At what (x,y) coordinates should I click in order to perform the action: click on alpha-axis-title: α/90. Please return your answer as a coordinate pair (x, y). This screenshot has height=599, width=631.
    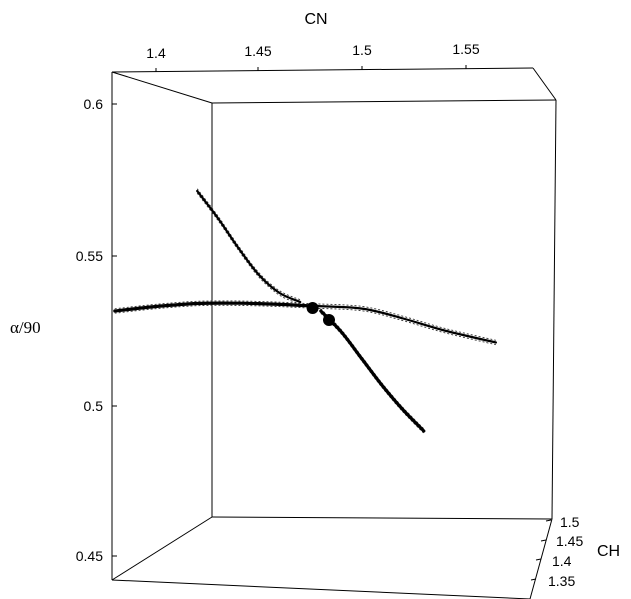
    Looking at the image, I should click on (25, 327).